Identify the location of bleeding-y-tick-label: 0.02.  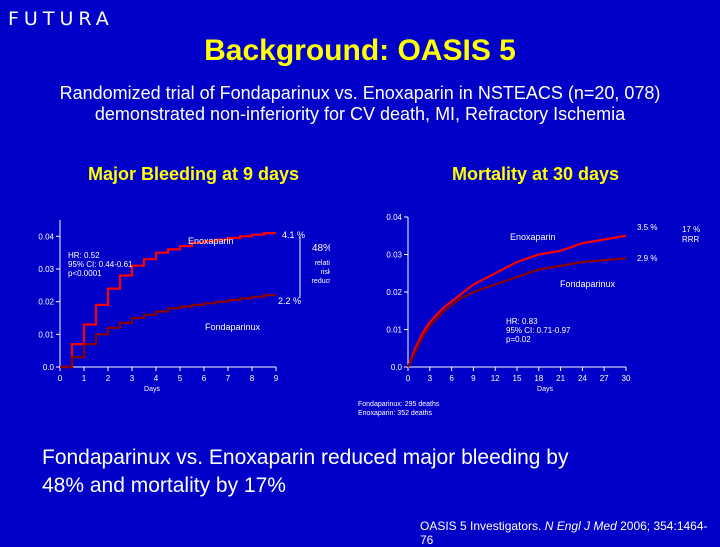
(46, 302).